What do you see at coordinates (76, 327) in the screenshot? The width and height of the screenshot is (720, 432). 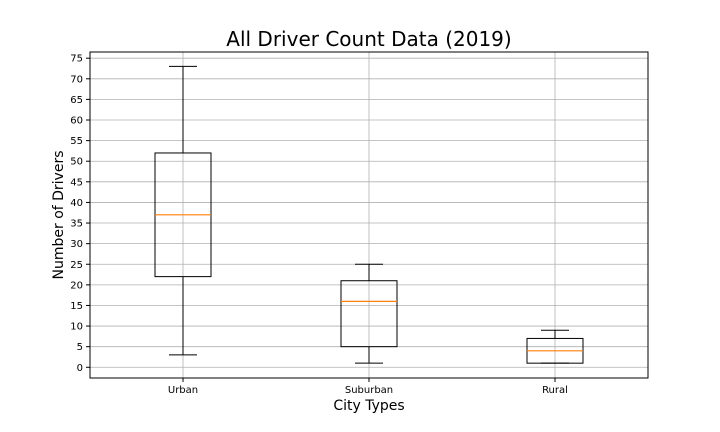 I see `y-tick-label: 10` at bounding box center [76, 327].